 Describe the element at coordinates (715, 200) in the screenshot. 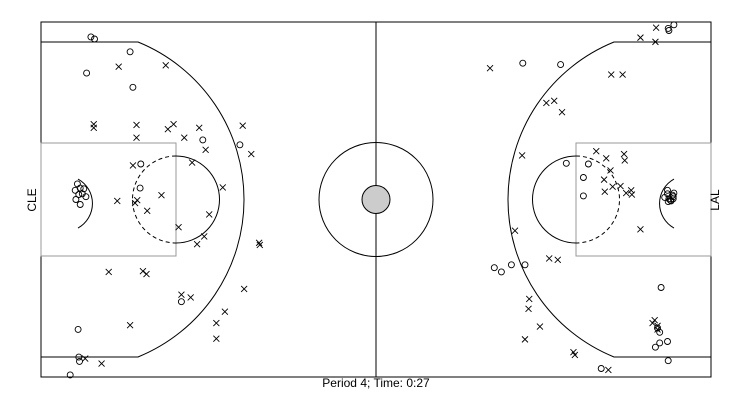

I see `right-team-label: LAL` at that location.